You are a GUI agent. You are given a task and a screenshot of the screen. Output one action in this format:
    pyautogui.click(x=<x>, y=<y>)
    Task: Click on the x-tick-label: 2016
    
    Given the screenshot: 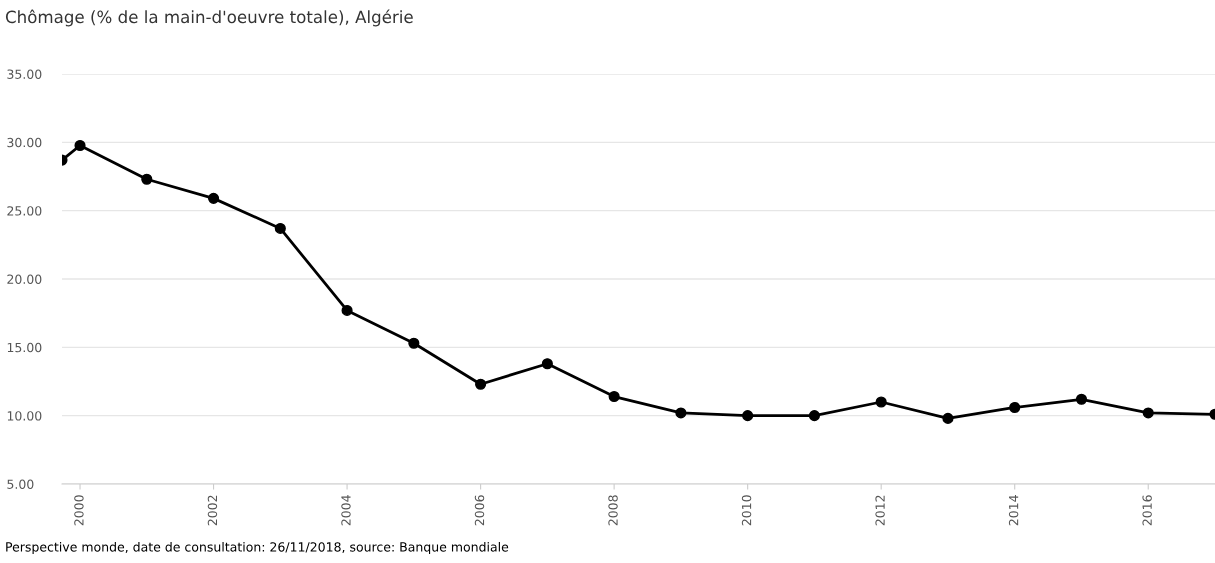 What is the action you would take?
    pyautogui.click(x=1147, y=510)
    